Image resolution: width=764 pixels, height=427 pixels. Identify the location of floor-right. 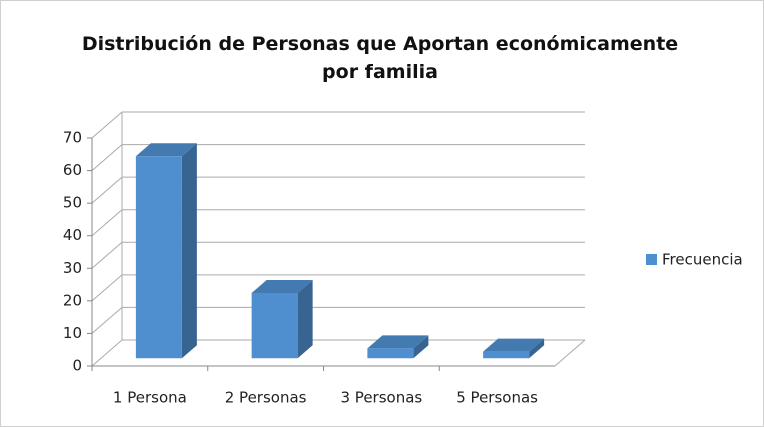
(570, 353).